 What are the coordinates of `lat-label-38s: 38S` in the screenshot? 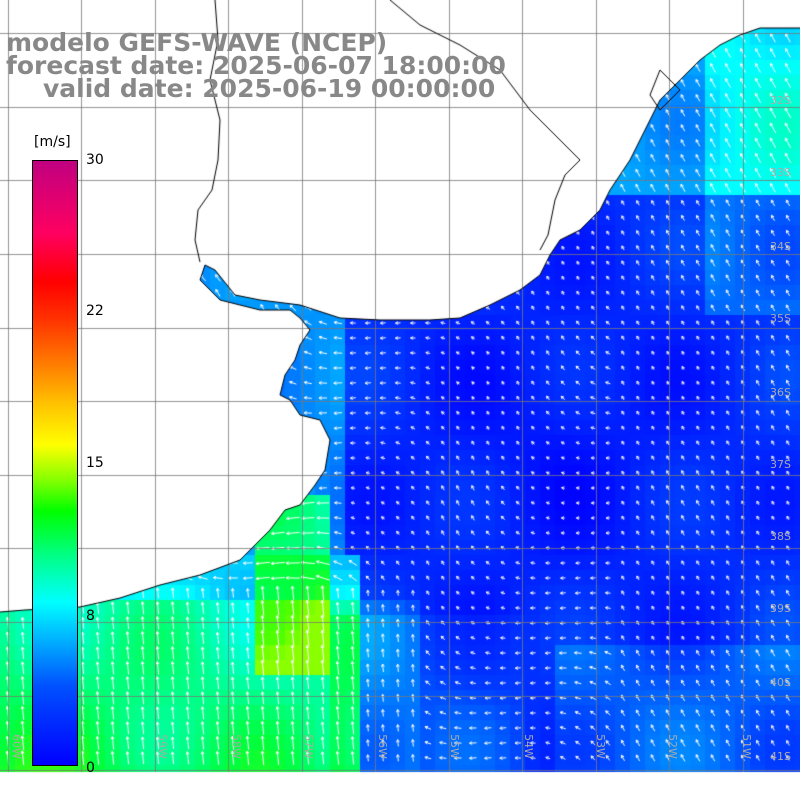 It's located at (780, 536).